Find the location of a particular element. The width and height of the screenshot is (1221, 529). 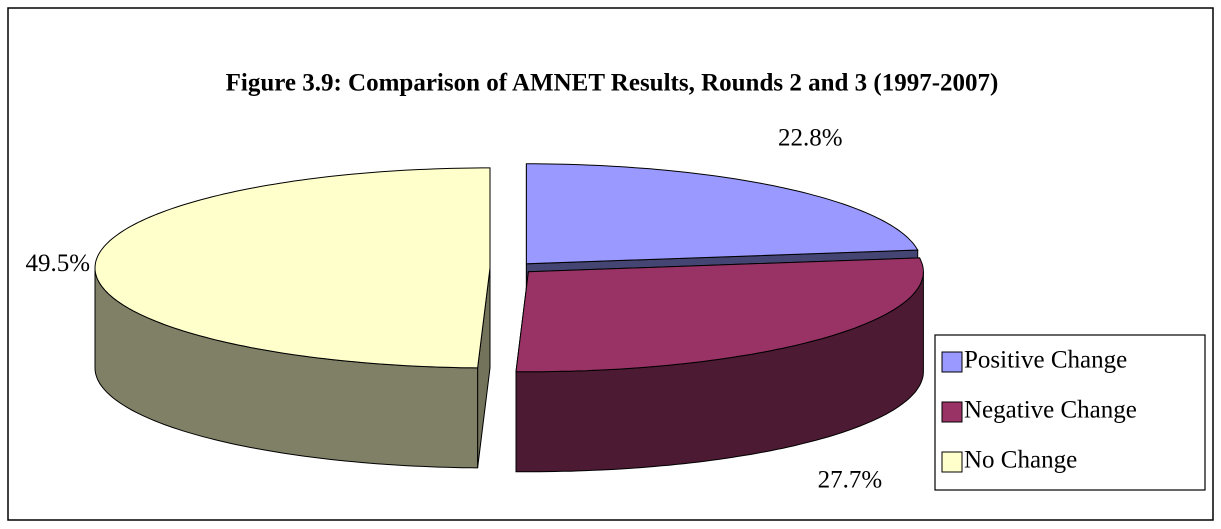

data-label: 49.5% is located at coordinates (58, 263).